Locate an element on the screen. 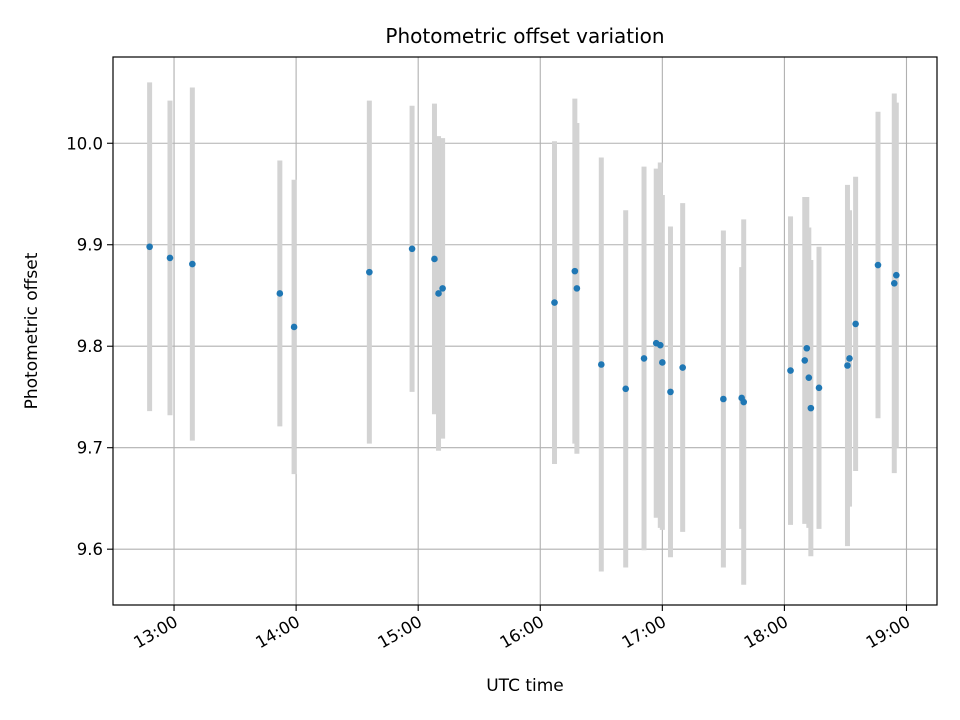 Image resolution: width=960 pixels, height=720 pixels. x-tick-label: 17:00 is located at coordinates (644, 632).